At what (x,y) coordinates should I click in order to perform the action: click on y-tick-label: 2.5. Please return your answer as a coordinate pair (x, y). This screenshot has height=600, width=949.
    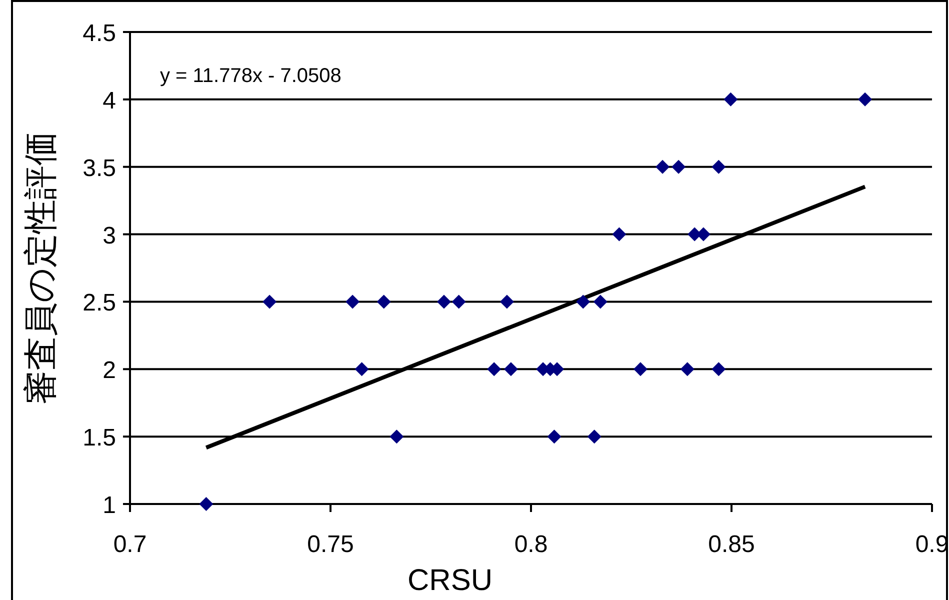
    Looking at the image, I should click on (99, 303).